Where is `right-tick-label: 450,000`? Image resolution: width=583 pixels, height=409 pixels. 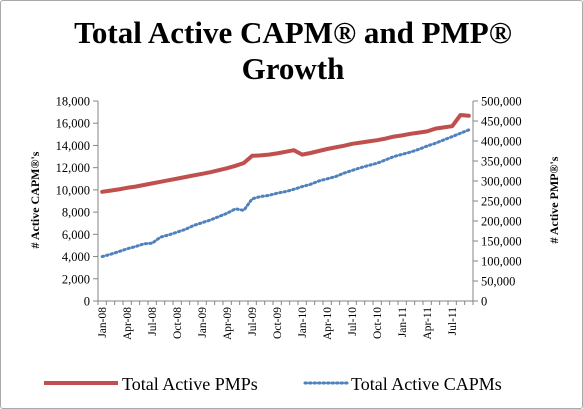 right-tick-label: 450,000 is located at coordinates (501, 122).